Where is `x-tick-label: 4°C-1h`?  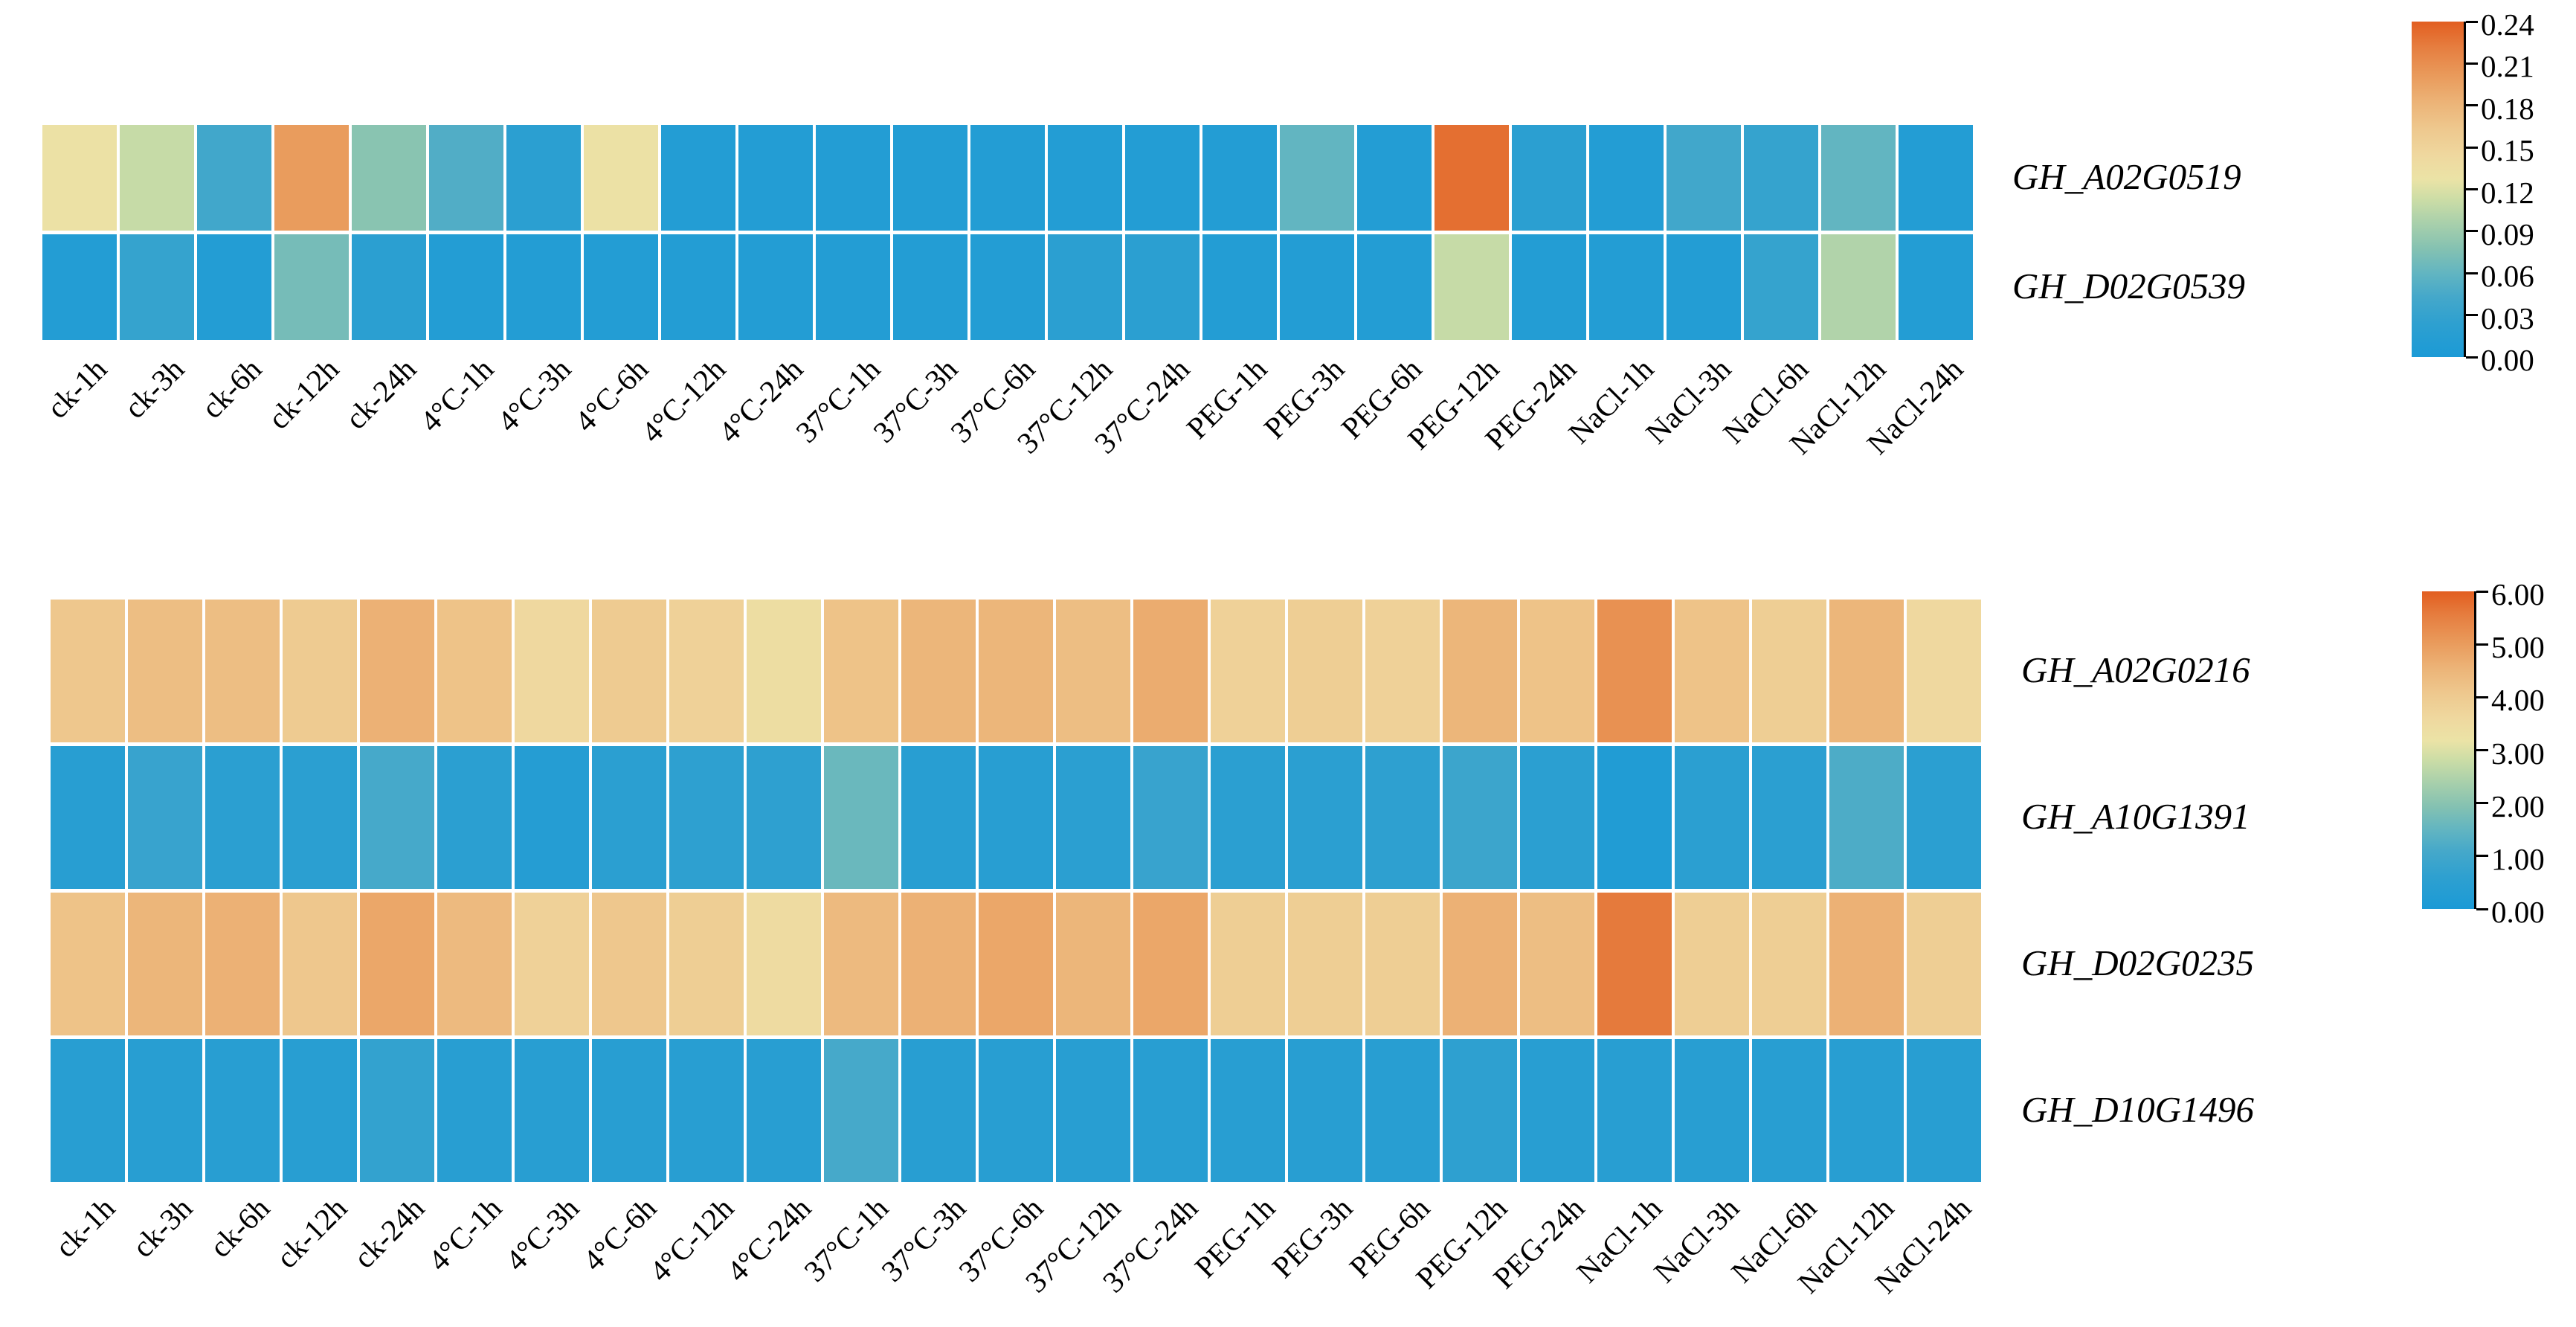 x-tick-label: 4°C-1h is located at coordinates (465, 1234).